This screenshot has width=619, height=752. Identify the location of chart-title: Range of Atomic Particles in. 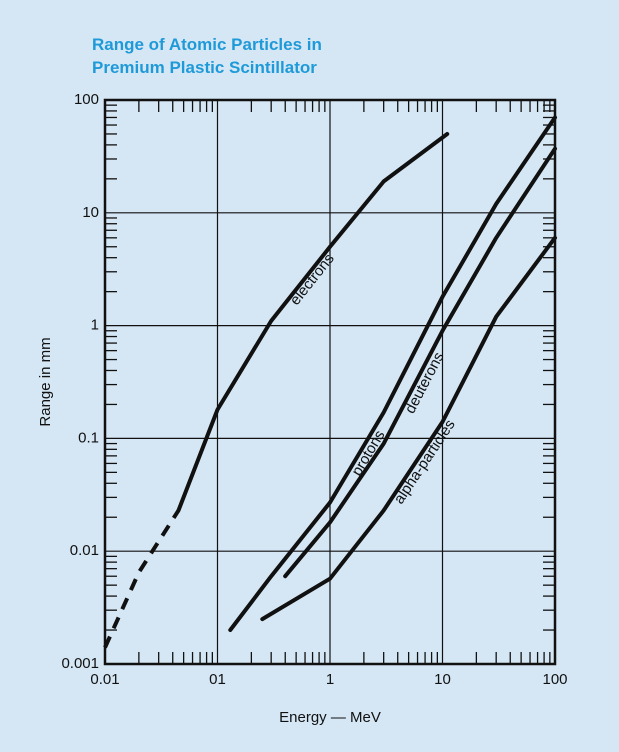
(207, 44).